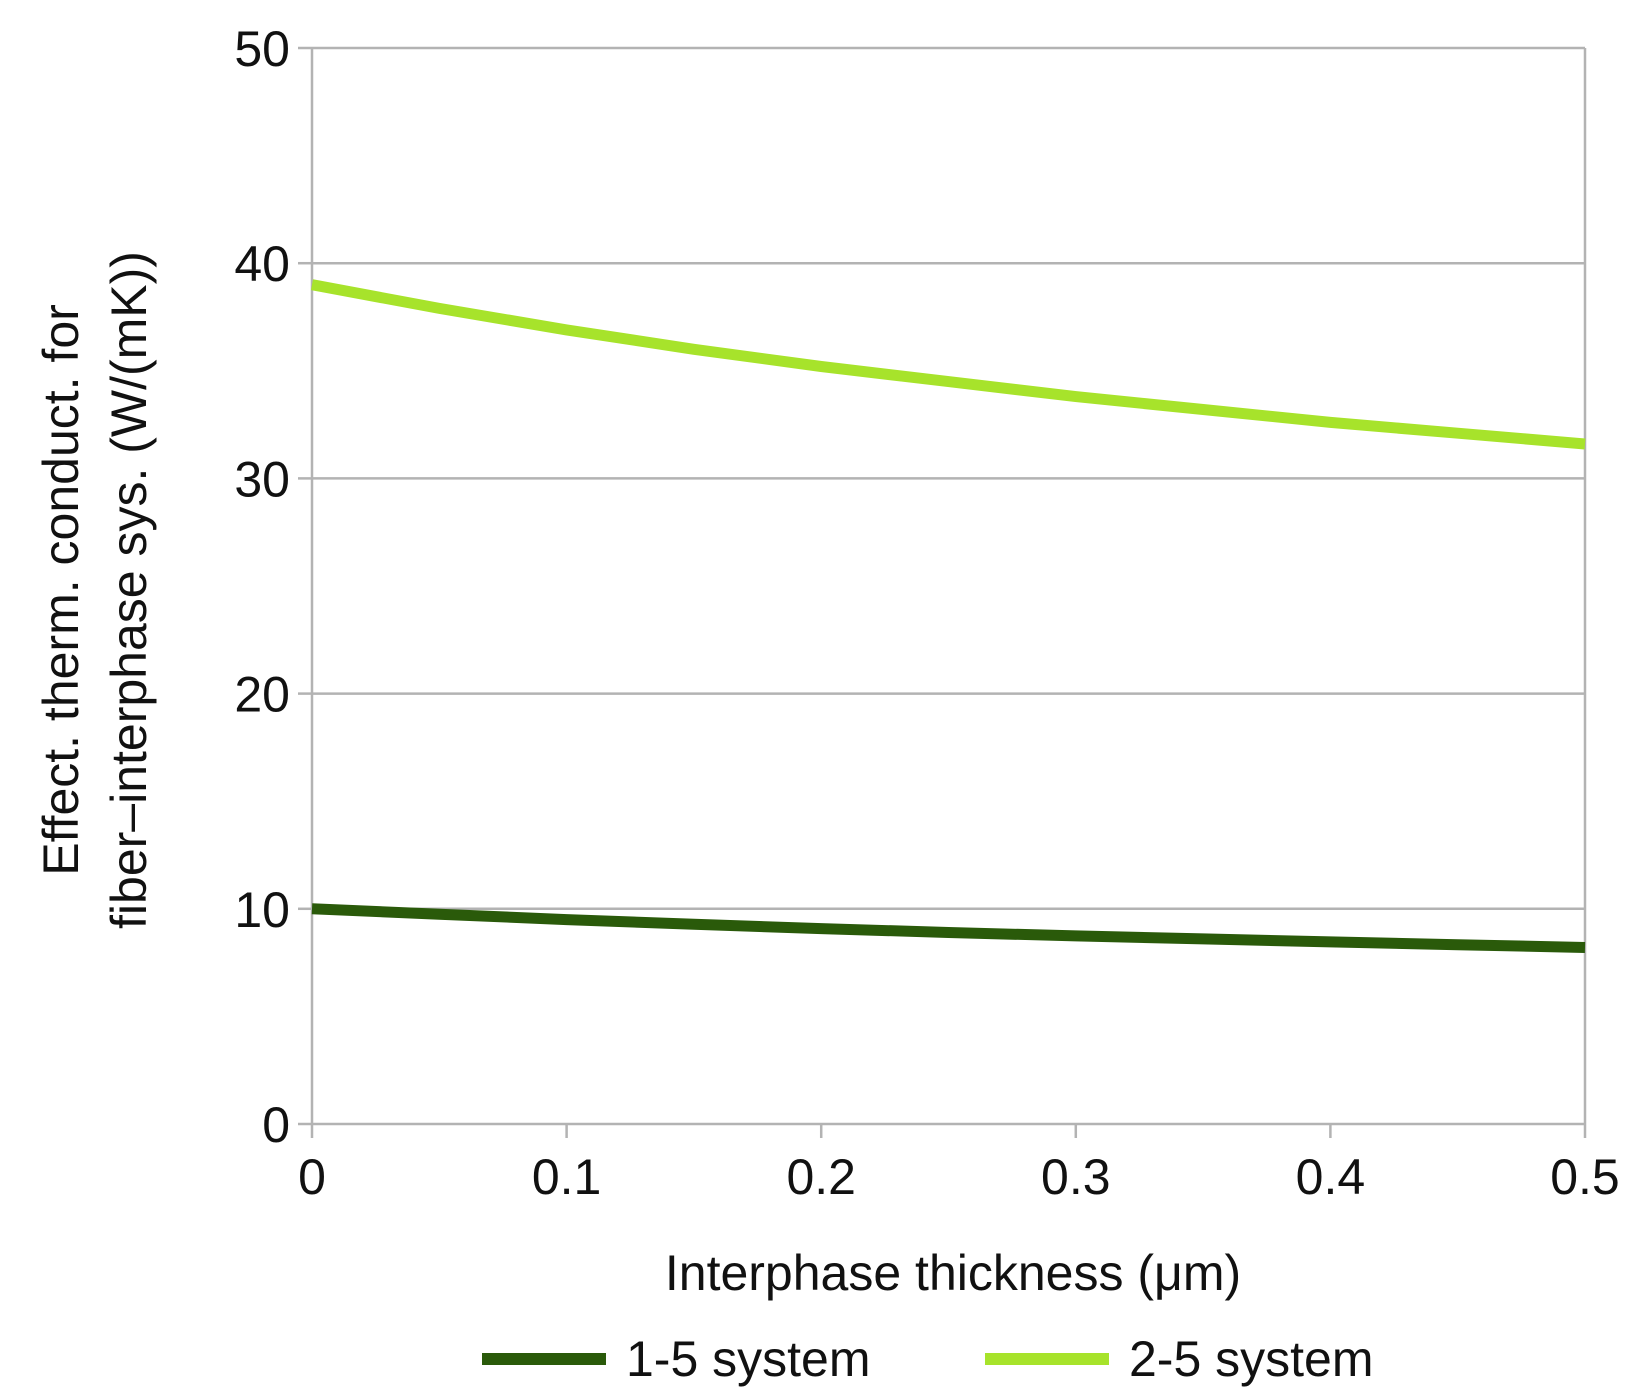  Describe the element at coordinates (821, 1177) in the screenshot. I see `x-tick-label-0.2: 0.2` at that location.